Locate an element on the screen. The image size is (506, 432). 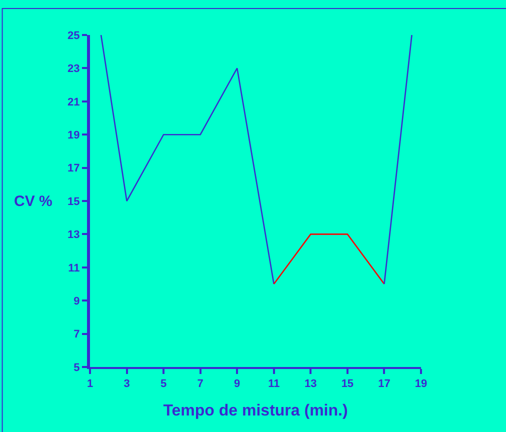
y-tick-label: 13 is located at coordinates (74, 235).